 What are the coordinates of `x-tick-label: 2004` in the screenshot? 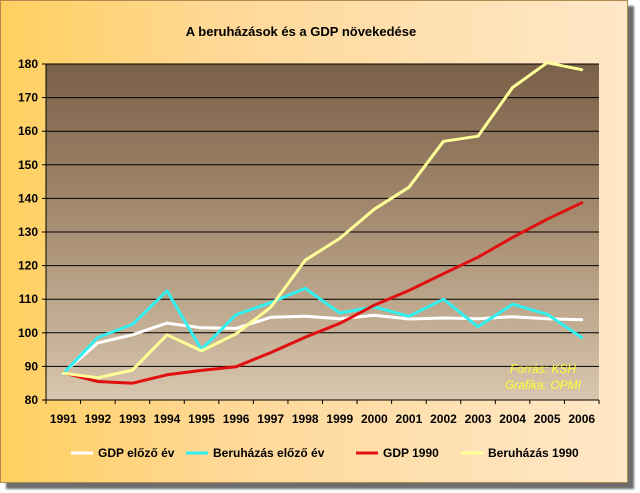 It's located at (512, 419).